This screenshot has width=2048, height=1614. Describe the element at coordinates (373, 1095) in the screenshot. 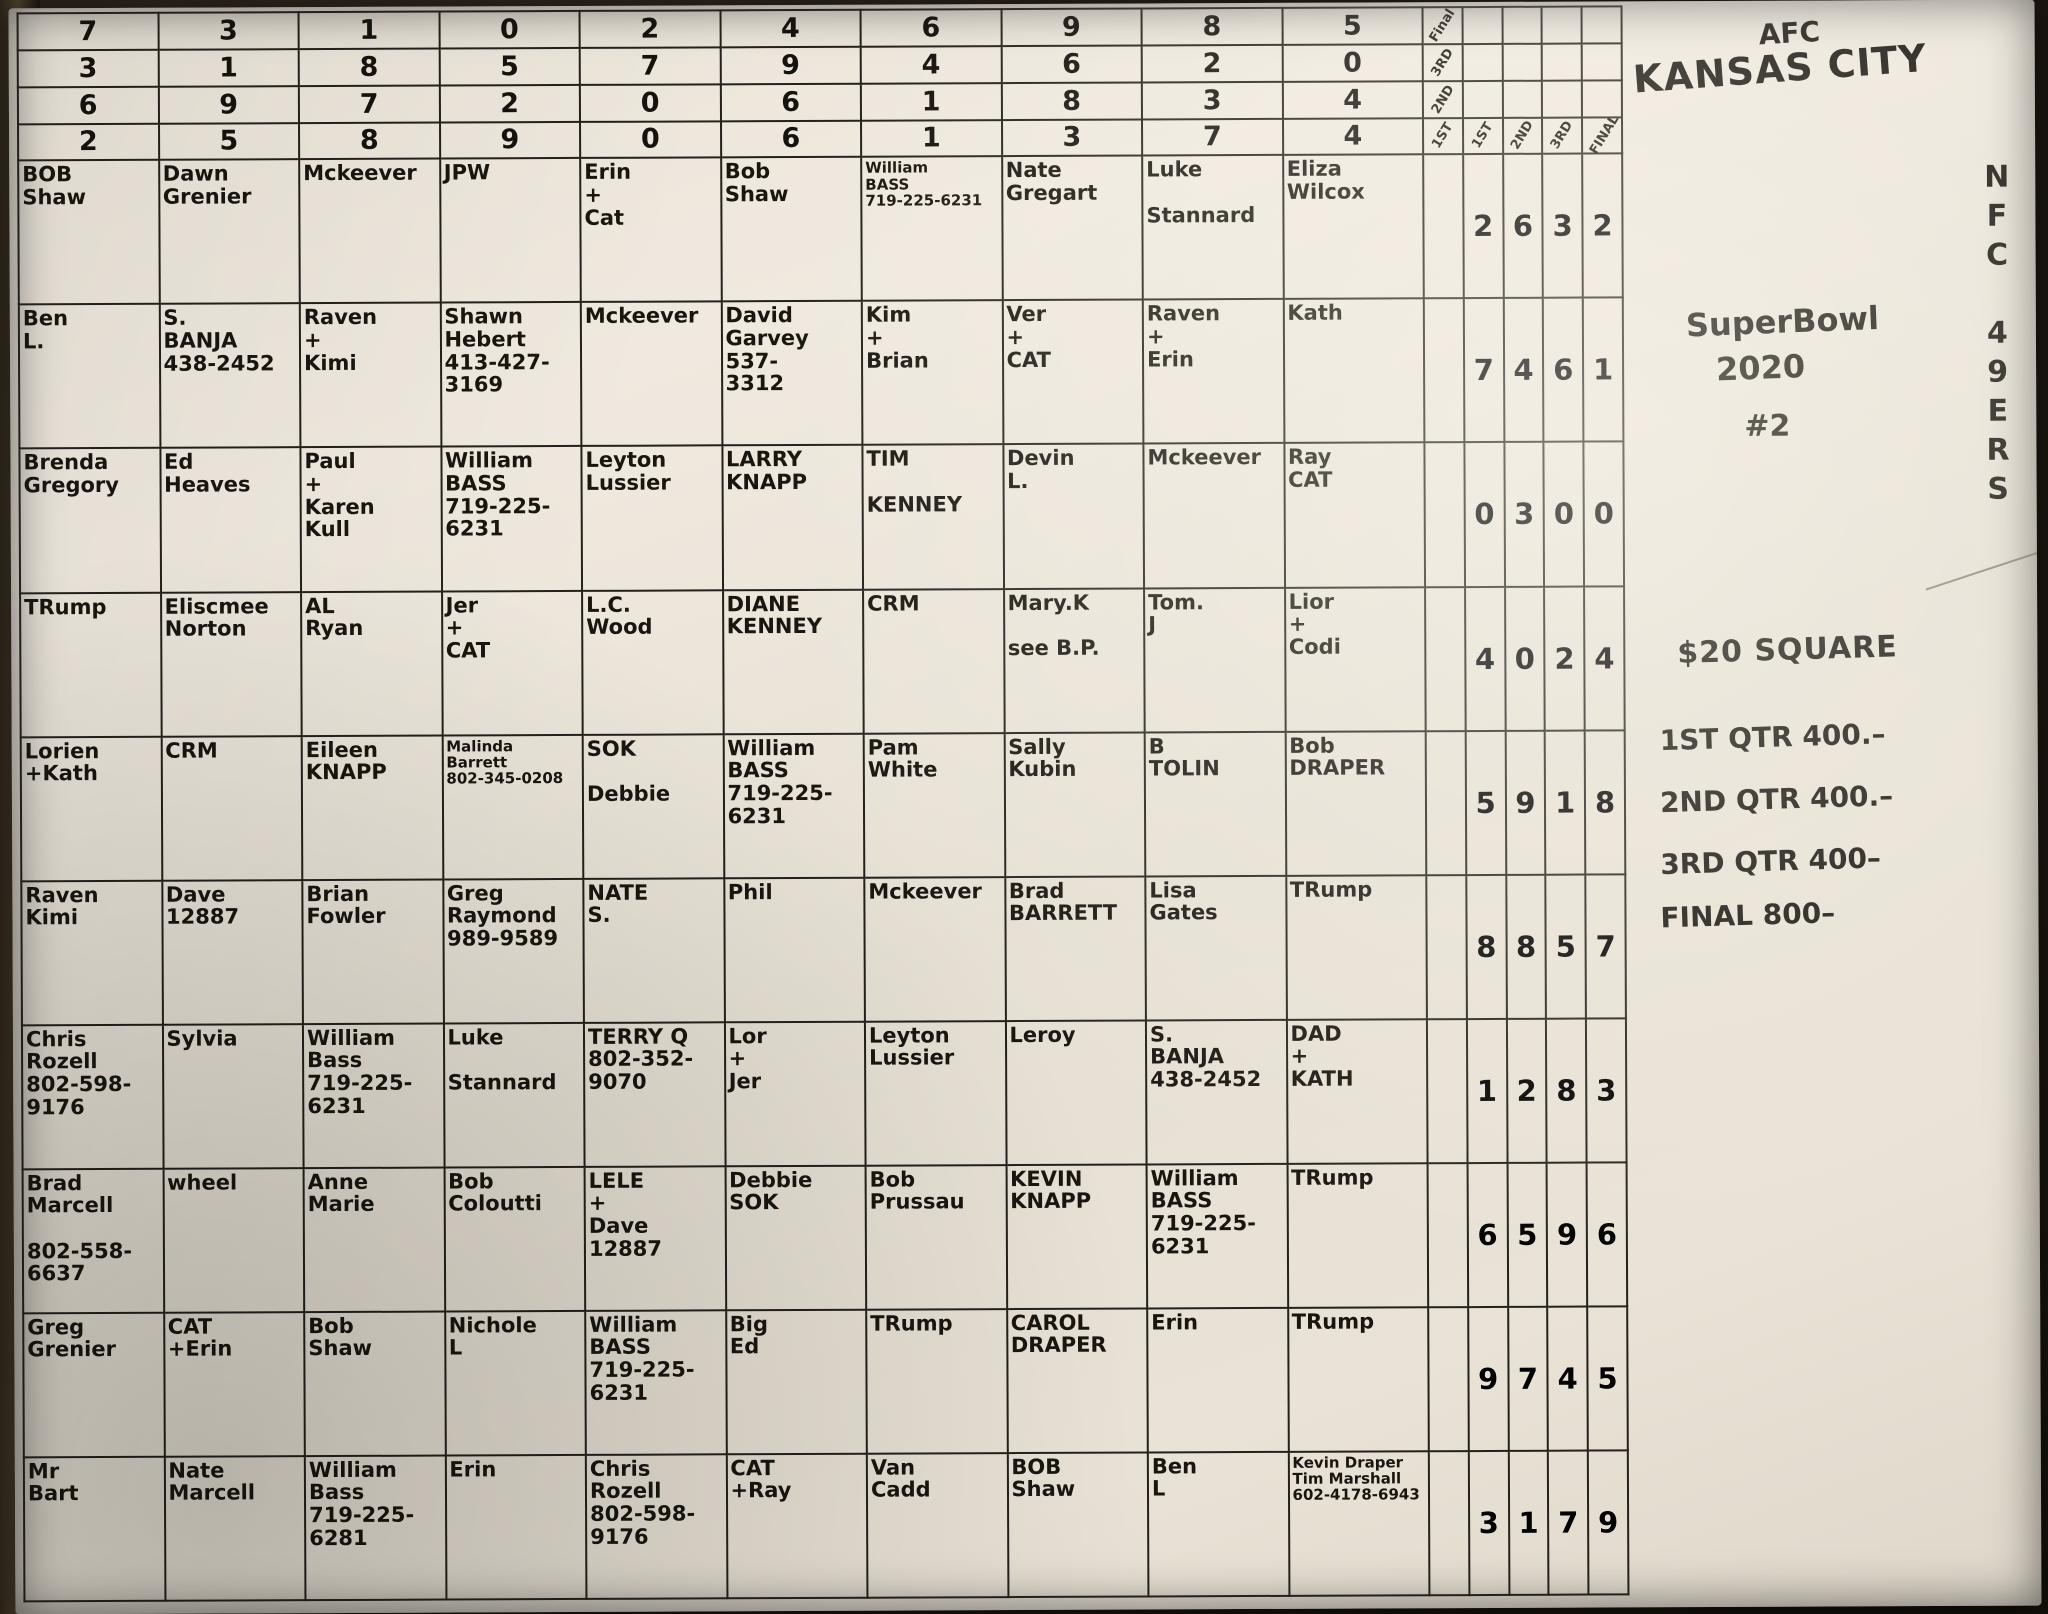

I see `square-cell: William Bass 719-225-6231` at that location.